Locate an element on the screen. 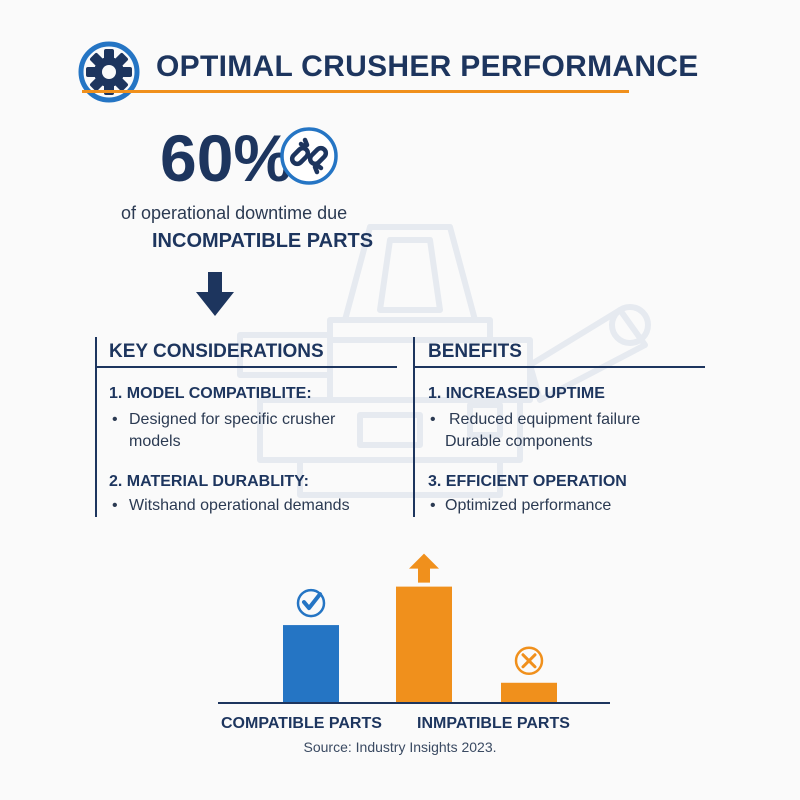  center-column-divider is located at coordinates (414, 427).